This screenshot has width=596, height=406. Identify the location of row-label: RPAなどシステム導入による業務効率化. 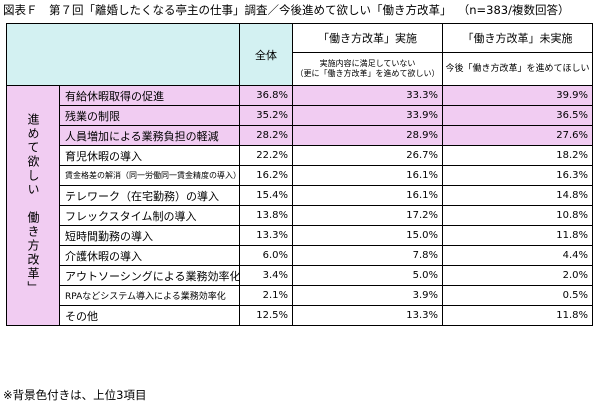
(149, 295).